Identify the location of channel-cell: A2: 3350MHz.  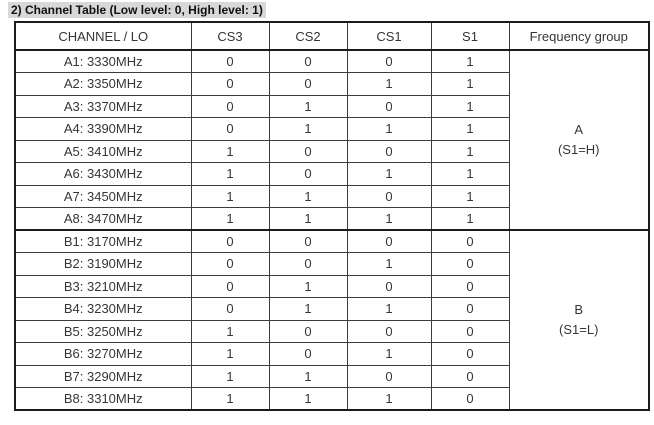
(103, 84).